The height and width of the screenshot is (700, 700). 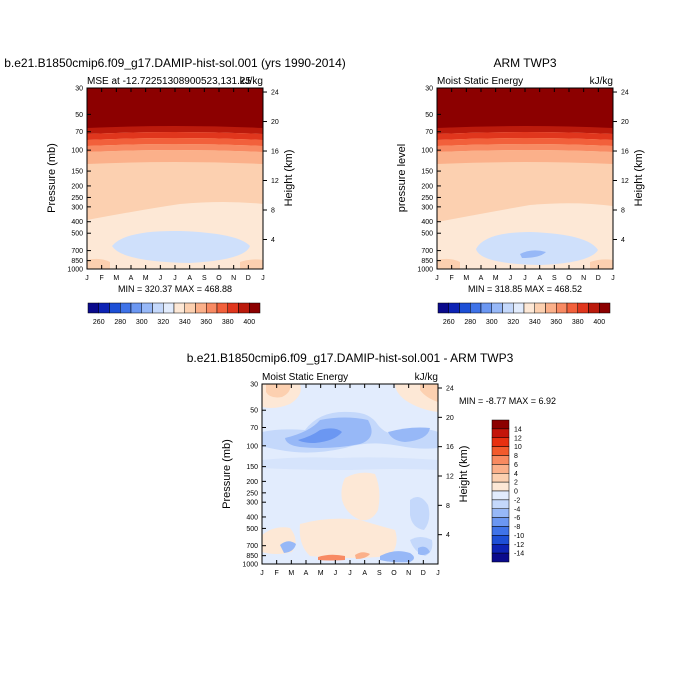 I want to click on month-tick-label: D, so click(x=598, y=278).